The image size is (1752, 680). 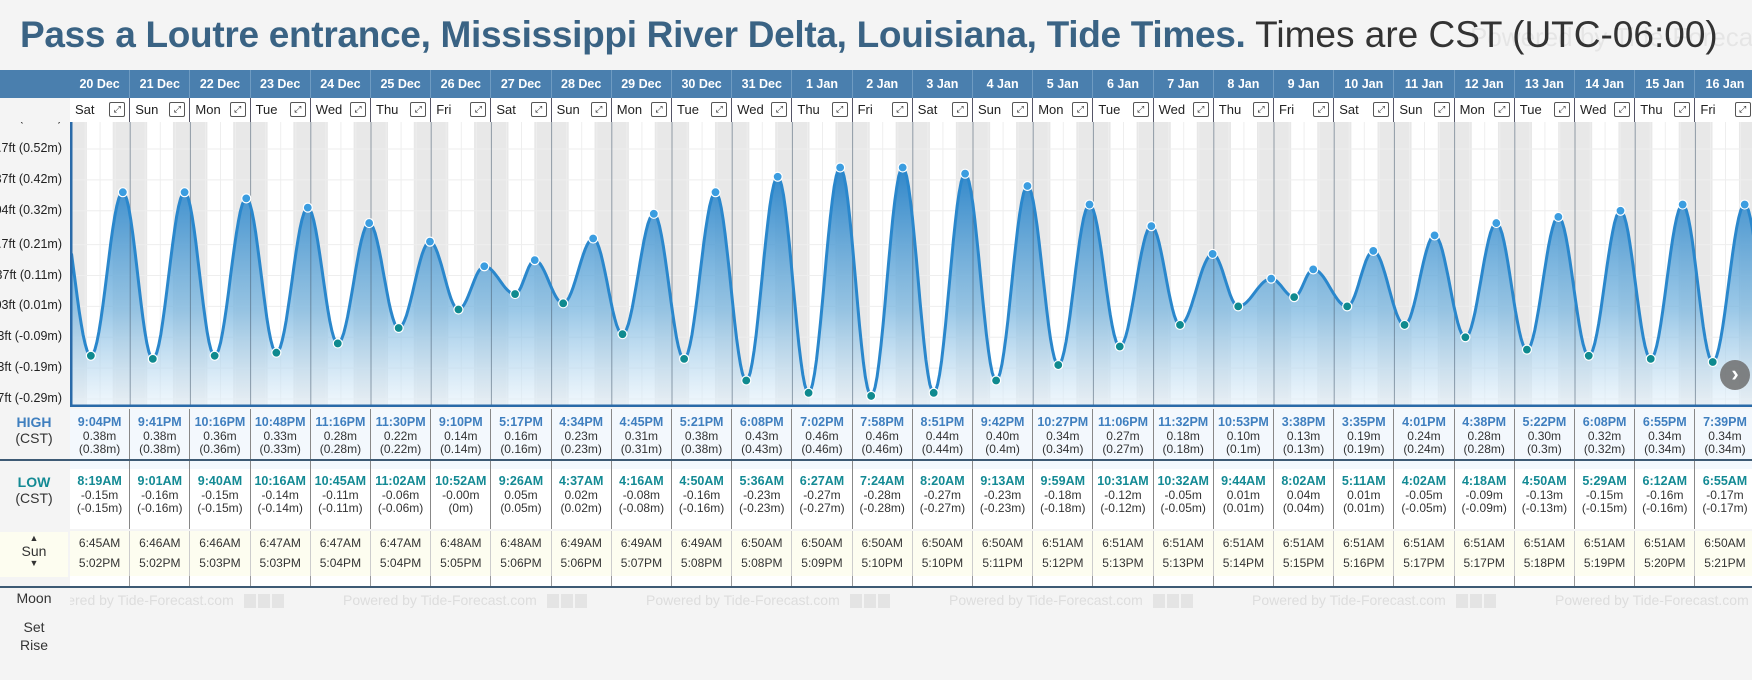 I want to click on weekday-cell: Fri ⤢, so click(x=1723, y=110).